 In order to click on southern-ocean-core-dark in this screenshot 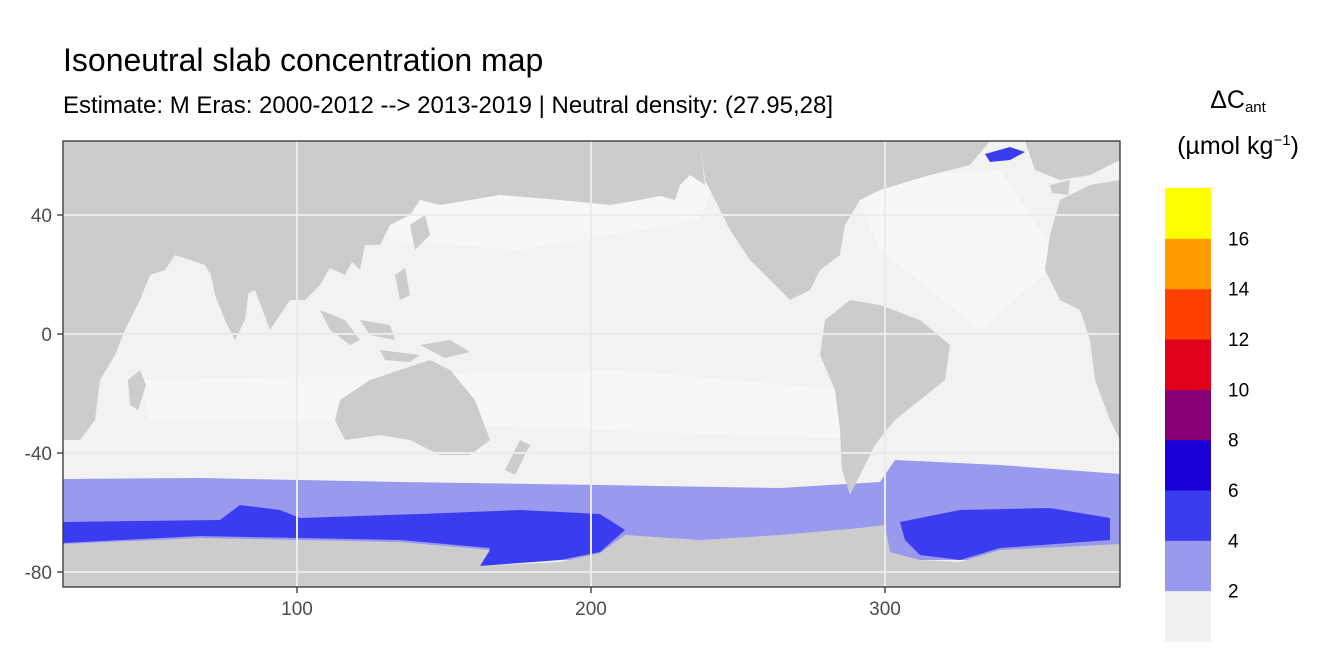, I will do `click(344, 535)`.